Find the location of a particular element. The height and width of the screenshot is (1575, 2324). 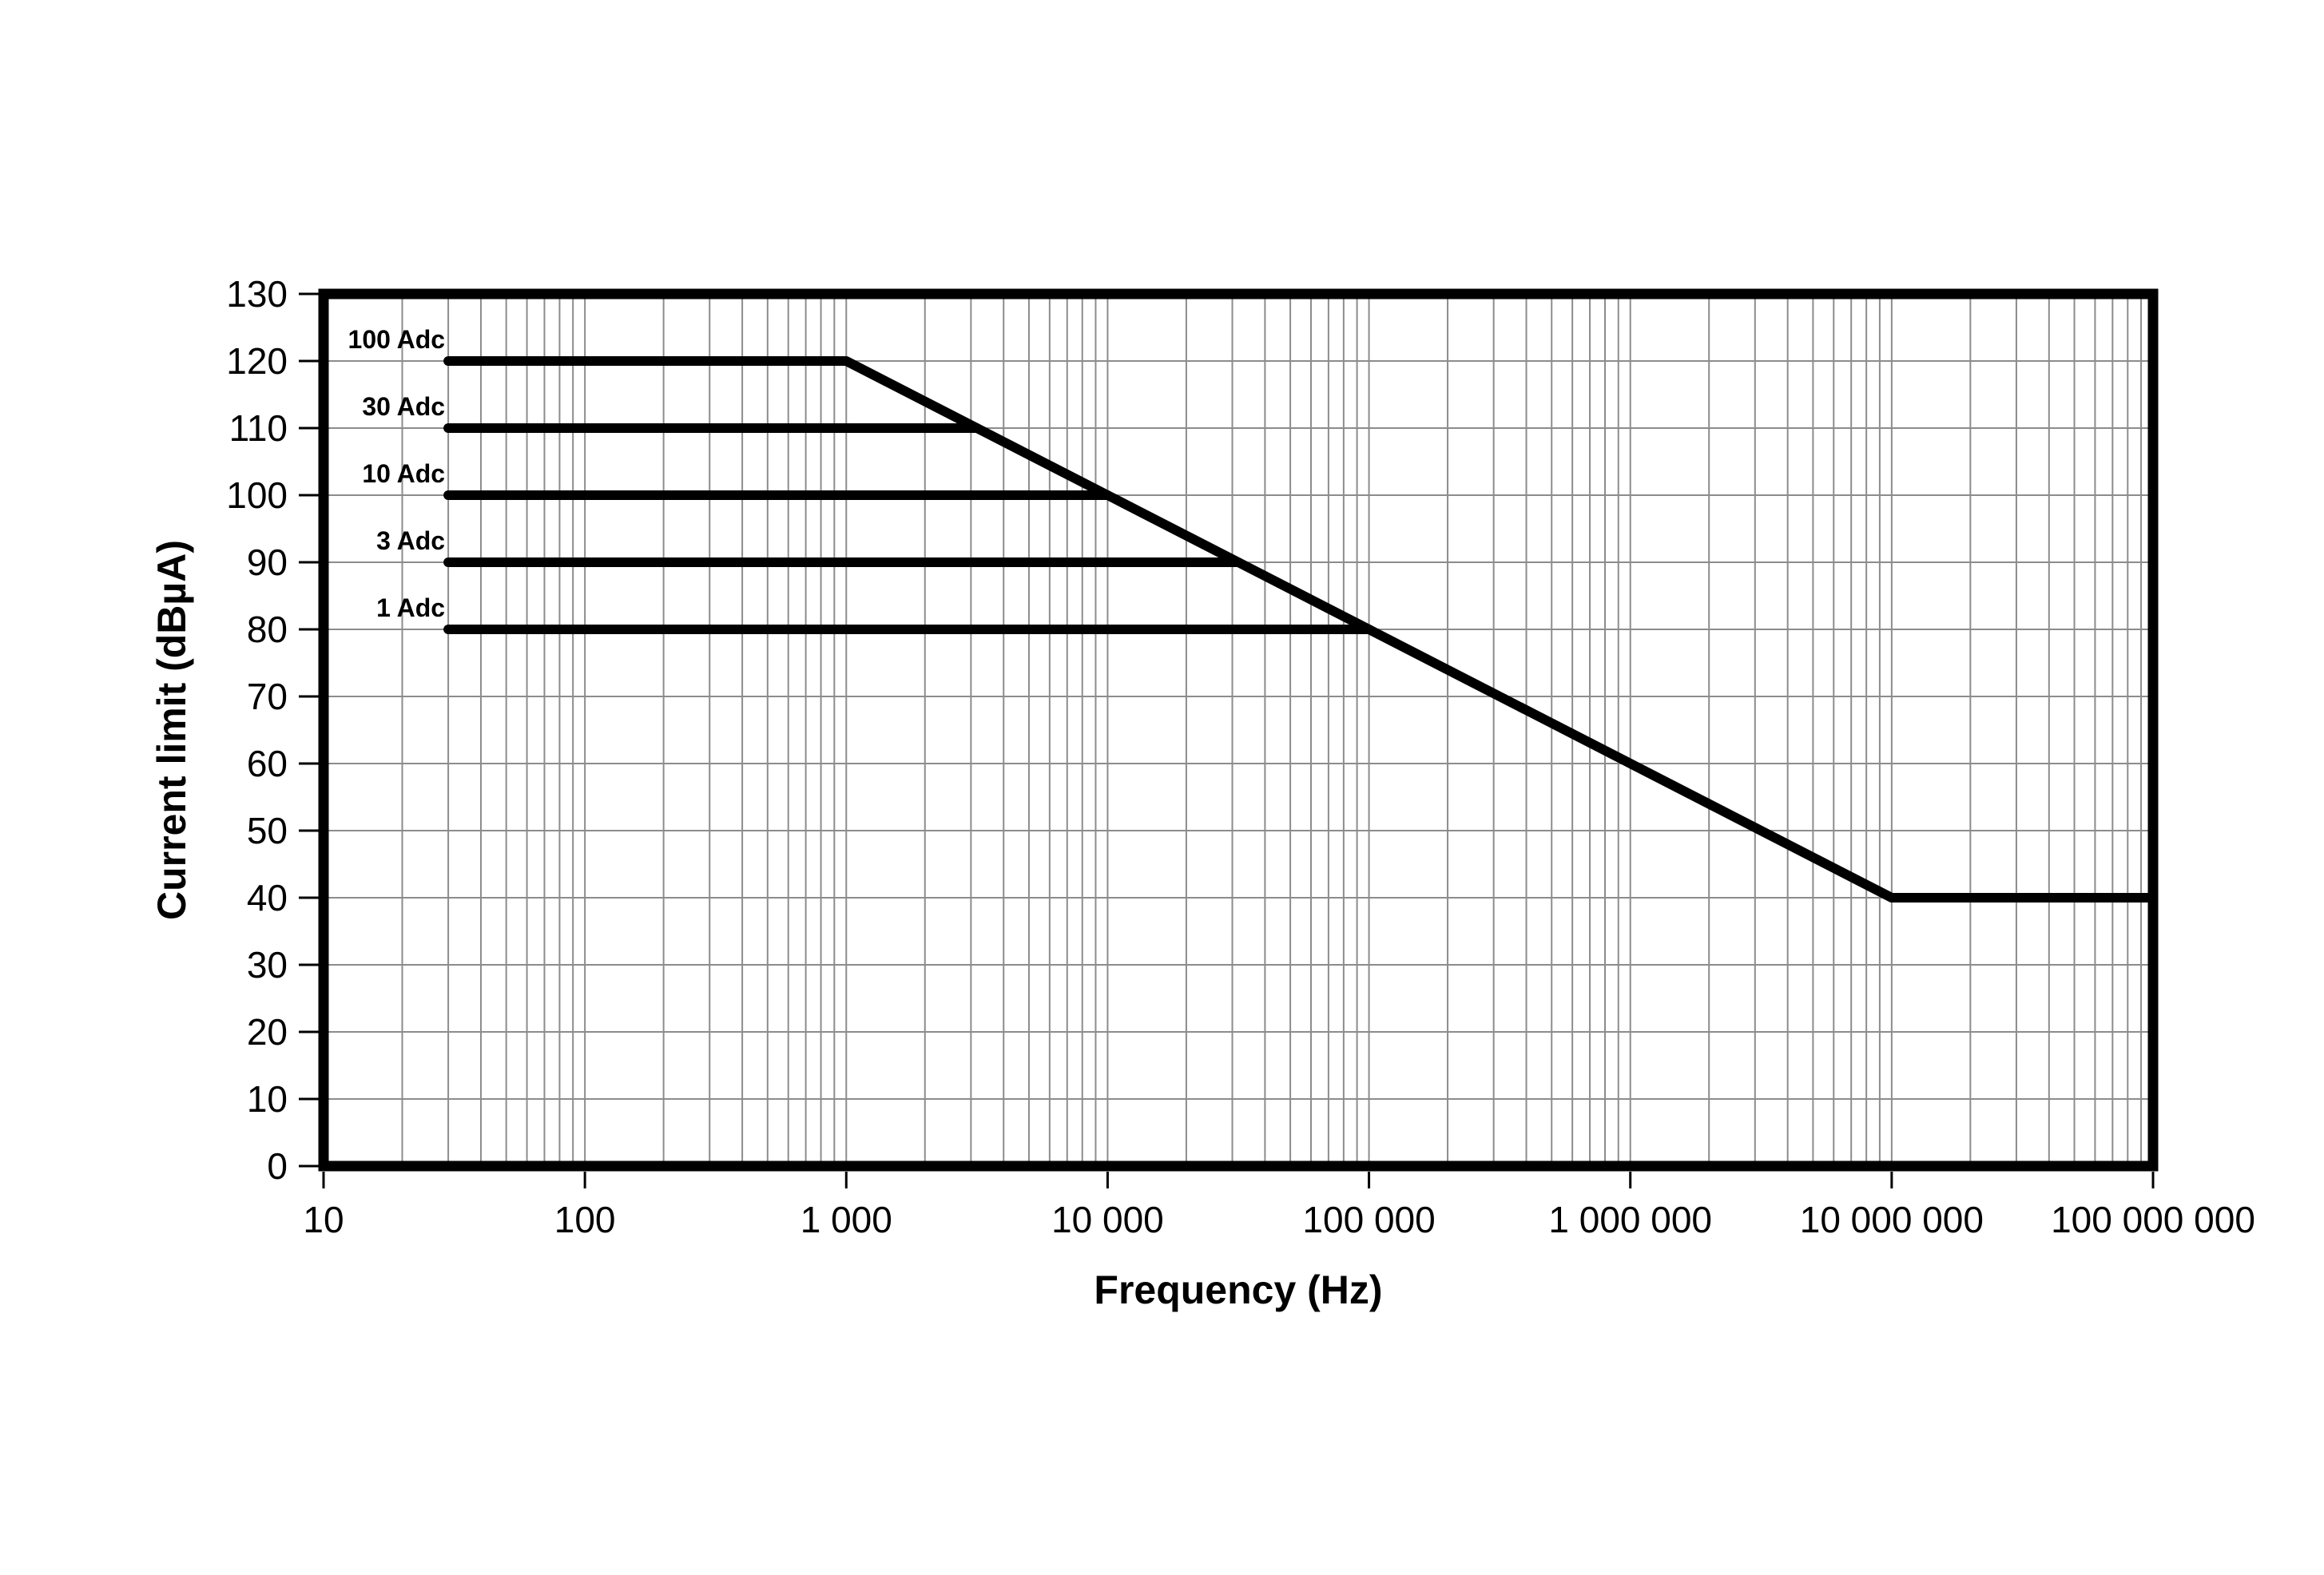

series-label-30-adc: 30 Adc is located at coordinates (403, 406).